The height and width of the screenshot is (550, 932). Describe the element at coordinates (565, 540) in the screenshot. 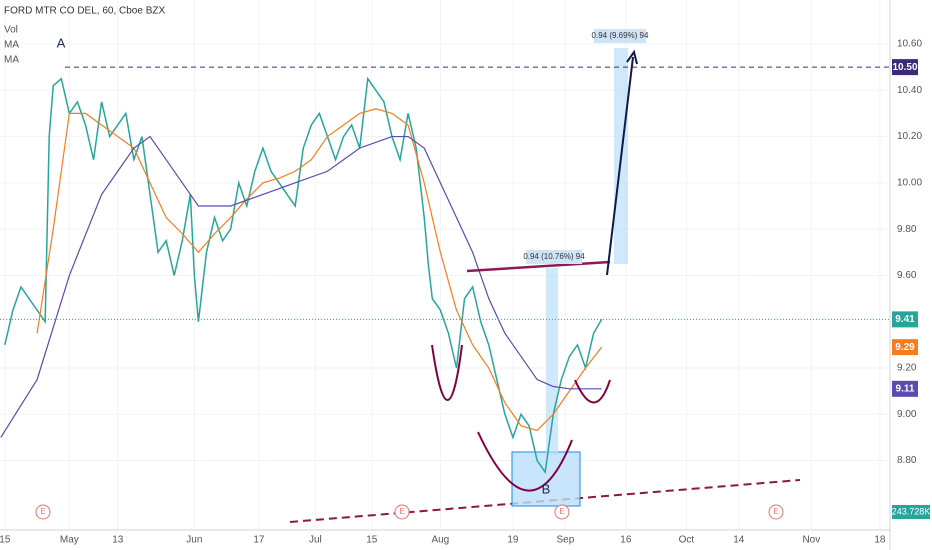

I see `x-tick-label: Sep` at that location.